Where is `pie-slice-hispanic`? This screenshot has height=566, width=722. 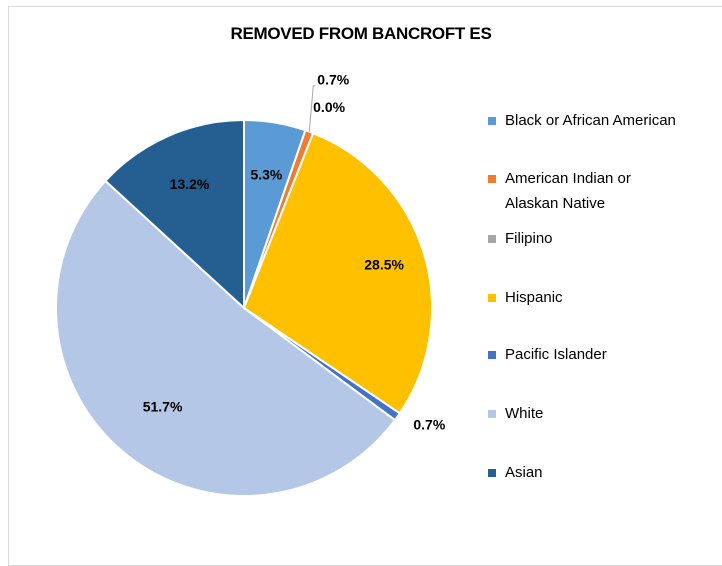
pie-slice-hispanic is located at coordinates (337, 273).